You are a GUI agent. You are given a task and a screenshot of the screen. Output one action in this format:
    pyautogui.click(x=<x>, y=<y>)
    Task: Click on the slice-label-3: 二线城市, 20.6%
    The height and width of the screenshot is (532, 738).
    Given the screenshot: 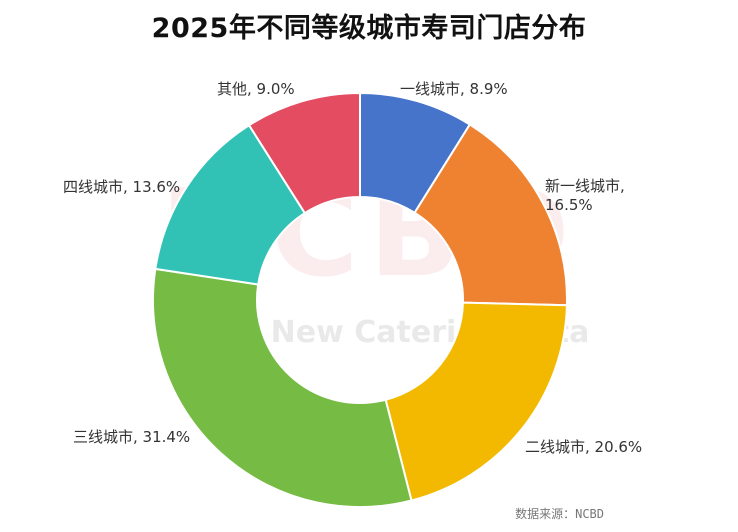 What is the action you would take?
    pyautogui.click(x=583, y=447)
    